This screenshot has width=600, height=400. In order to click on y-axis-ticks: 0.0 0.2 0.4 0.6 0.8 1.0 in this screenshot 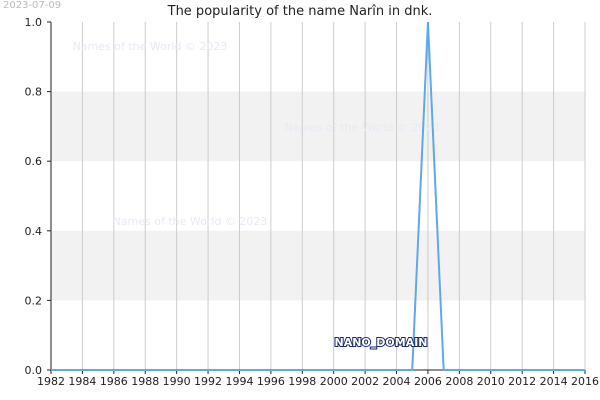, I will do `click(38, 196)`.